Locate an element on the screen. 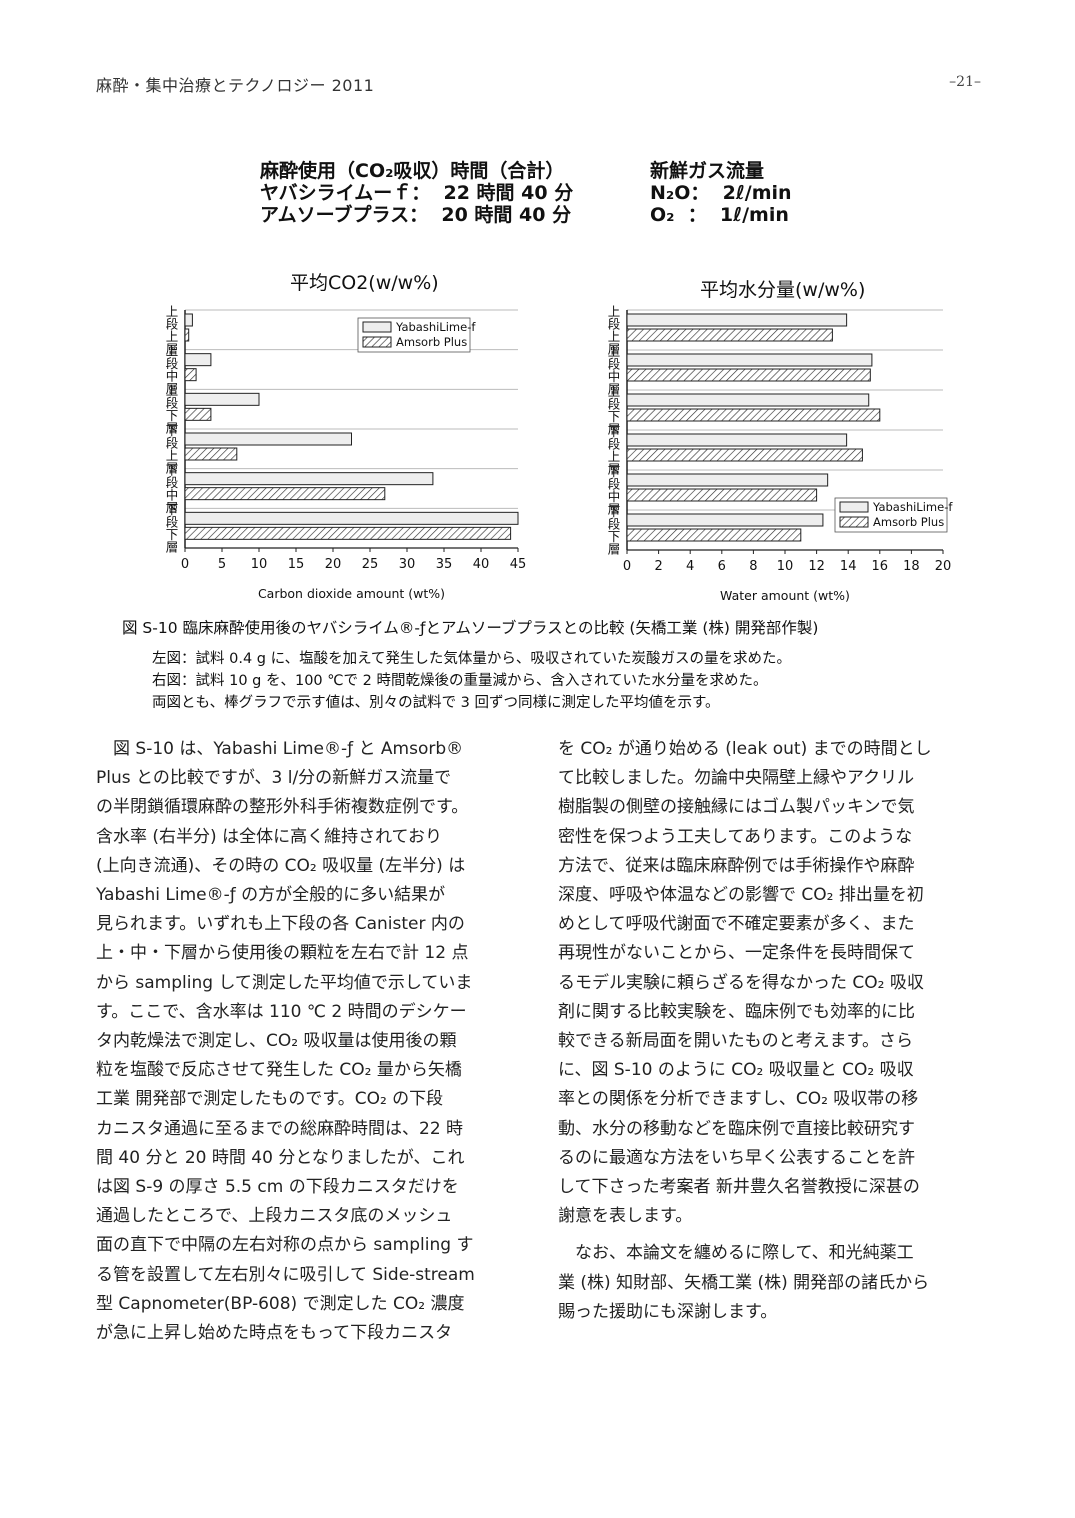  fig-header-line1-left: 麻酔使用（CO₂吸収）時間（合計） is located at coordinates (412, 171).